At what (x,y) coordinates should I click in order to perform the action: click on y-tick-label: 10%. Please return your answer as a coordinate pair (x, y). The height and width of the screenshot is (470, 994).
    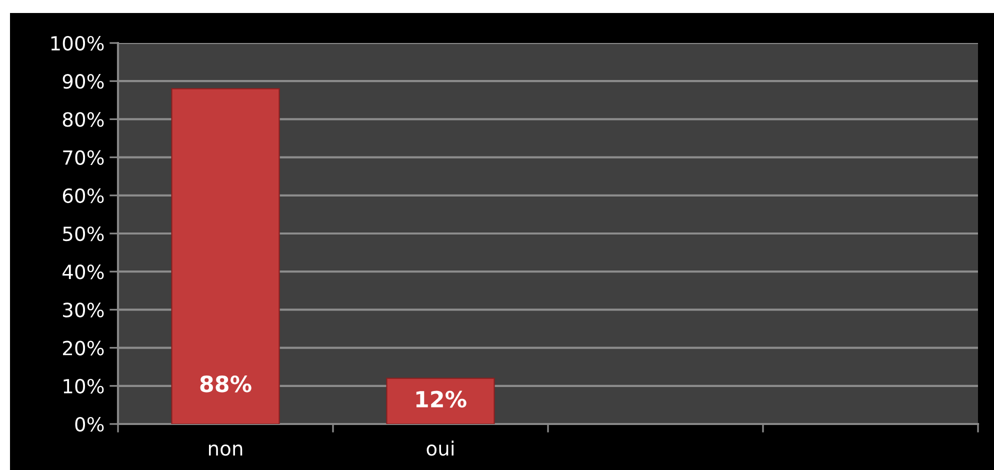
    Looking at the image, I should click on (84, 386).